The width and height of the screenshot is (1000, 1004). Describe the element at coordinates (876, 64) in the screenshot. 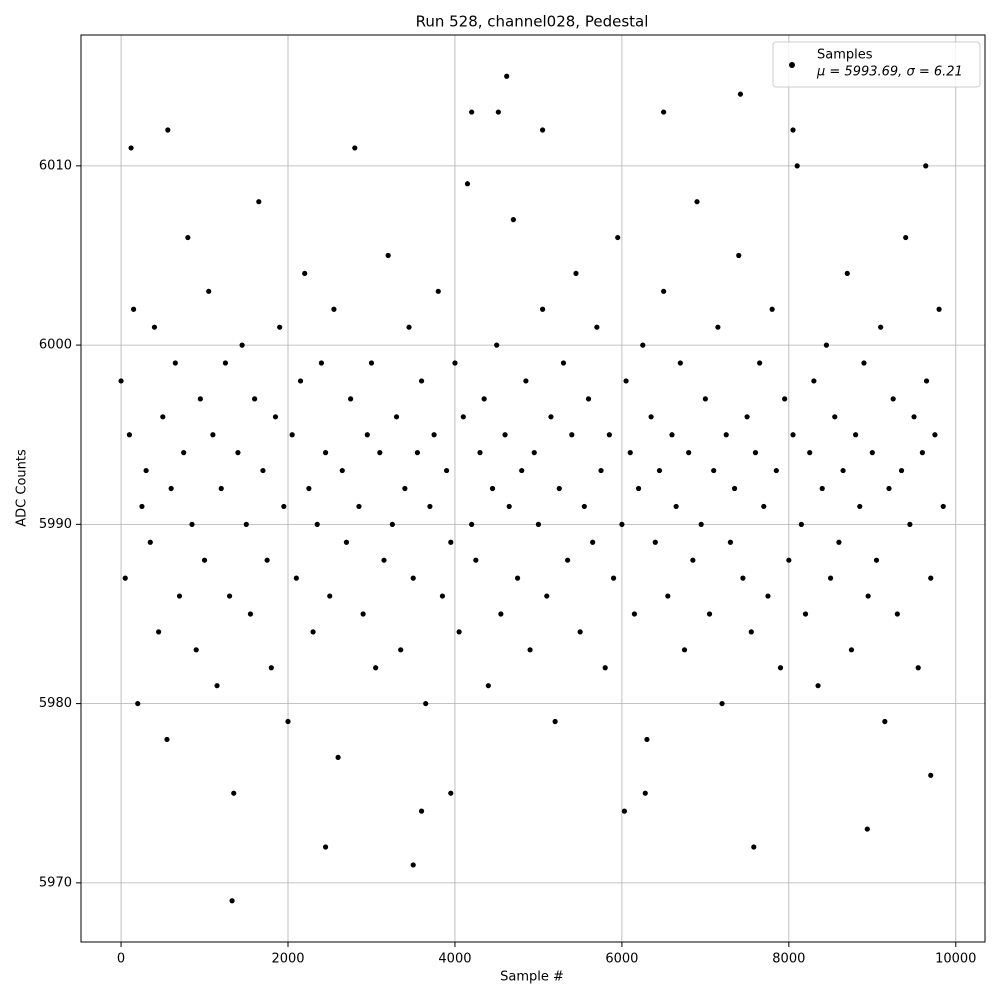

I see `legend-box` at that location.